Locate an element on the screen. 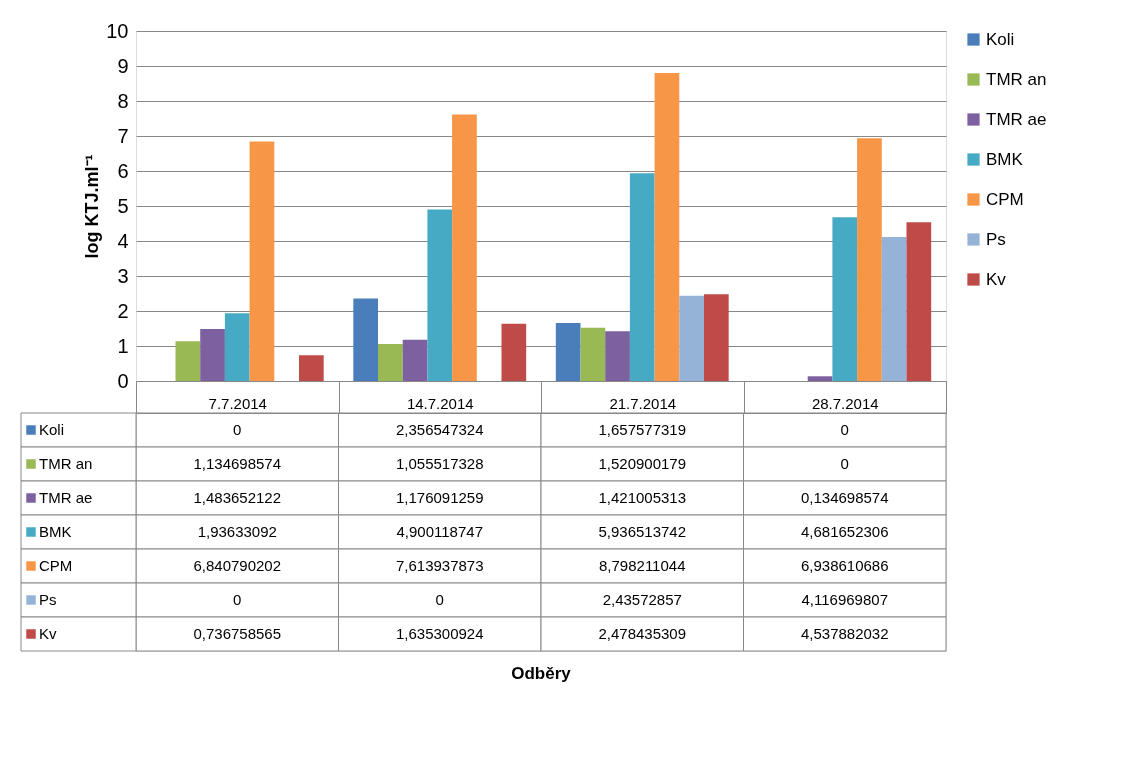  legend-label: BMK is located at coordinates (1005, 159).